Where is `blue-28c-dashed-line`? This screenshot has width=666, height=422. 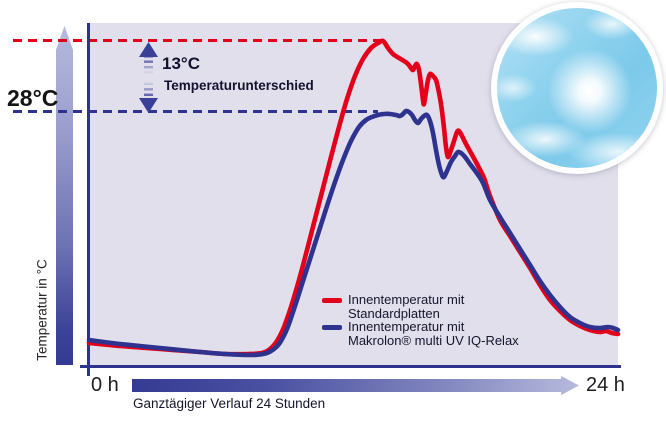 blue-28c-dashed-line is located at coordinates (195, 111).